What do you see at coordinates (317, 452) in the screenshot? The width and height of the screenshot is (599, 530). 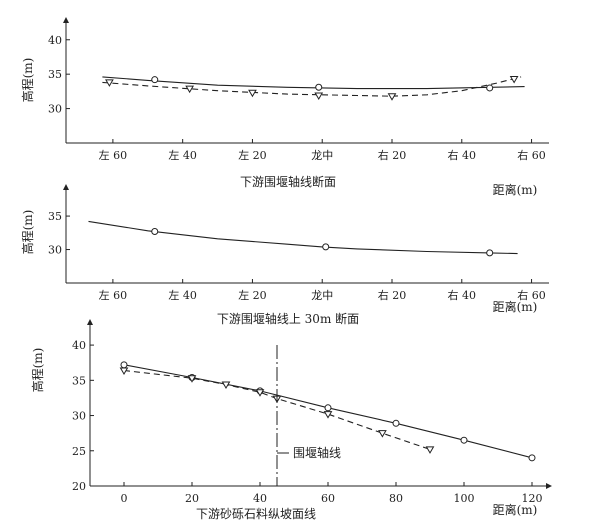 I see `annotation-label: 围堰轴线` at bounding box center [317, 452].